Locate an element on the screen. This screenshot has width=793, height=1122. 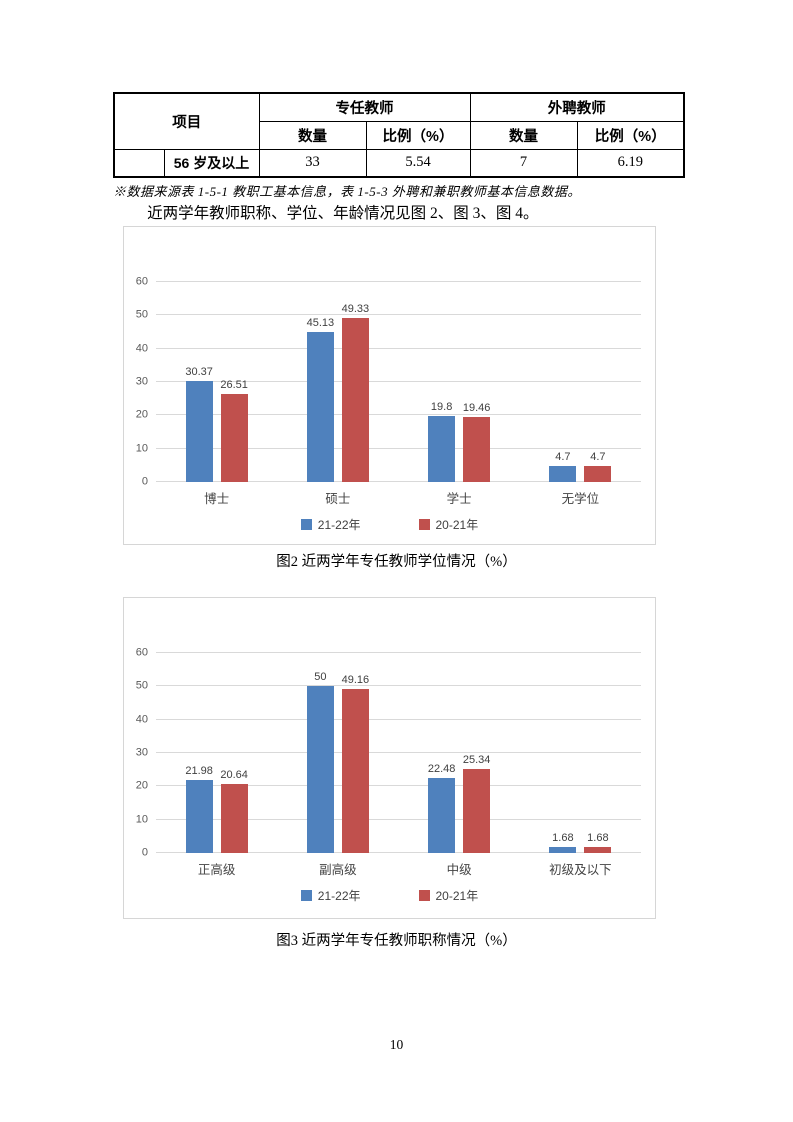
bar-21-22年: 4.7 is located at coordinates (563, 467).